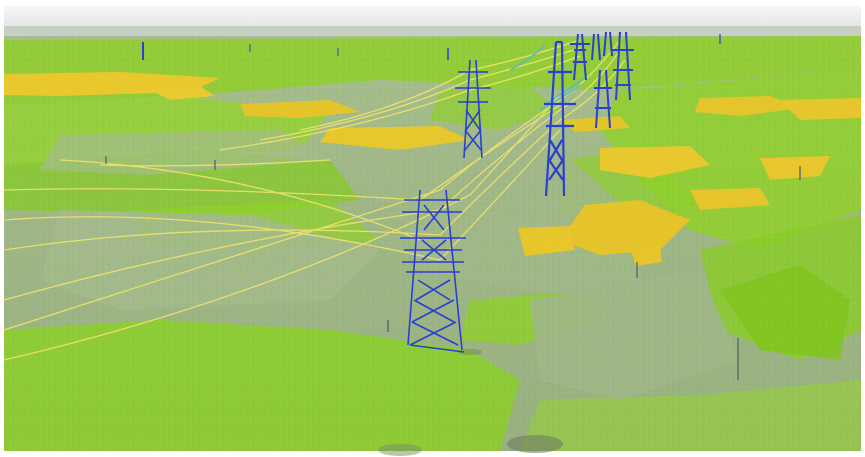  I want to click on distant-towers, so click(431, 47).